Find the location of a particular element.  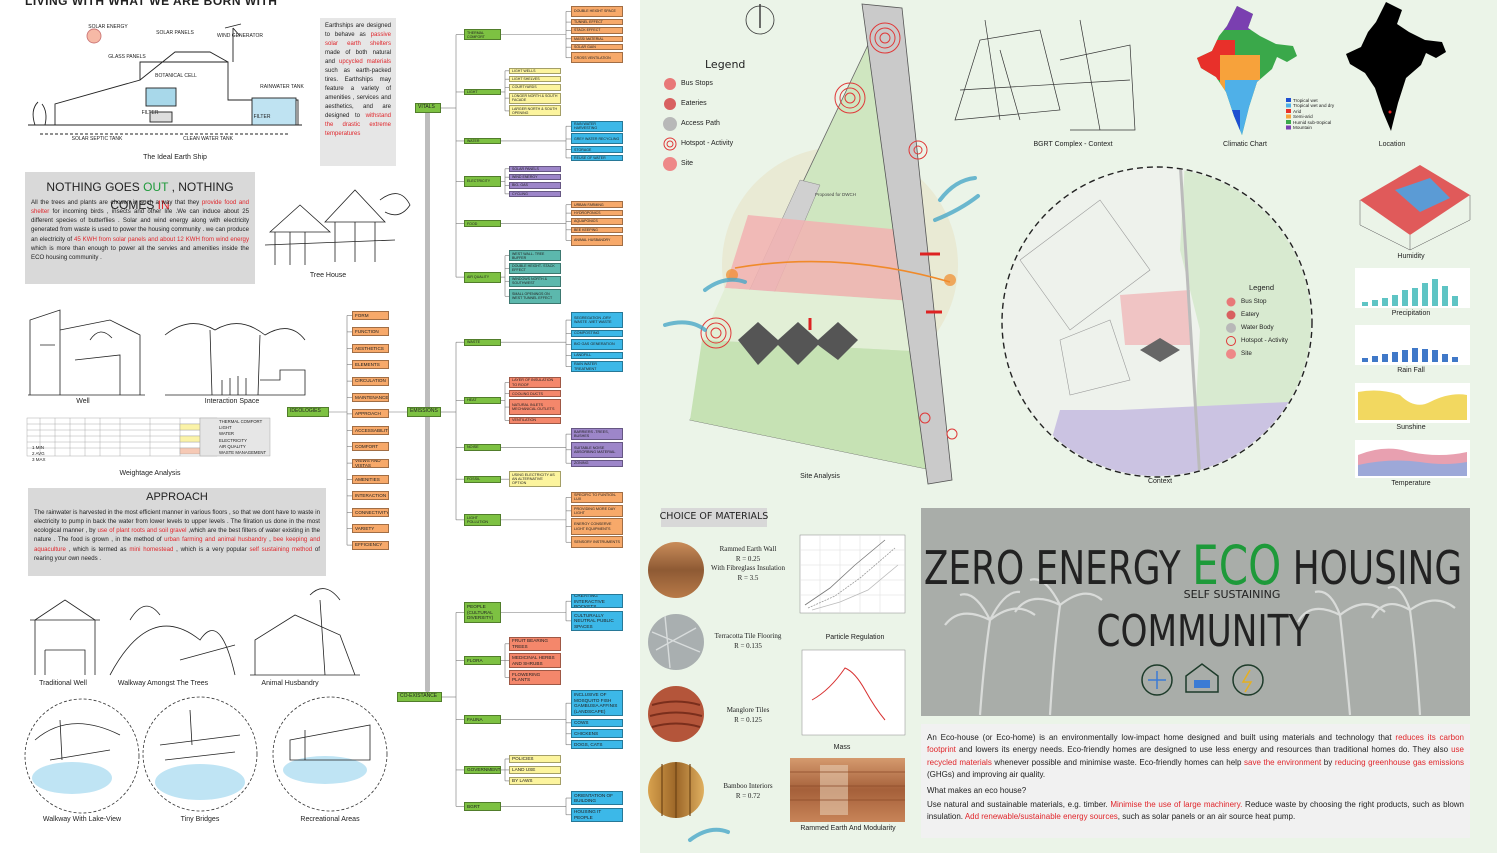

mindmap-node: CREATING INTERACTIVE POCKETS is located at coordinates (597, 601).